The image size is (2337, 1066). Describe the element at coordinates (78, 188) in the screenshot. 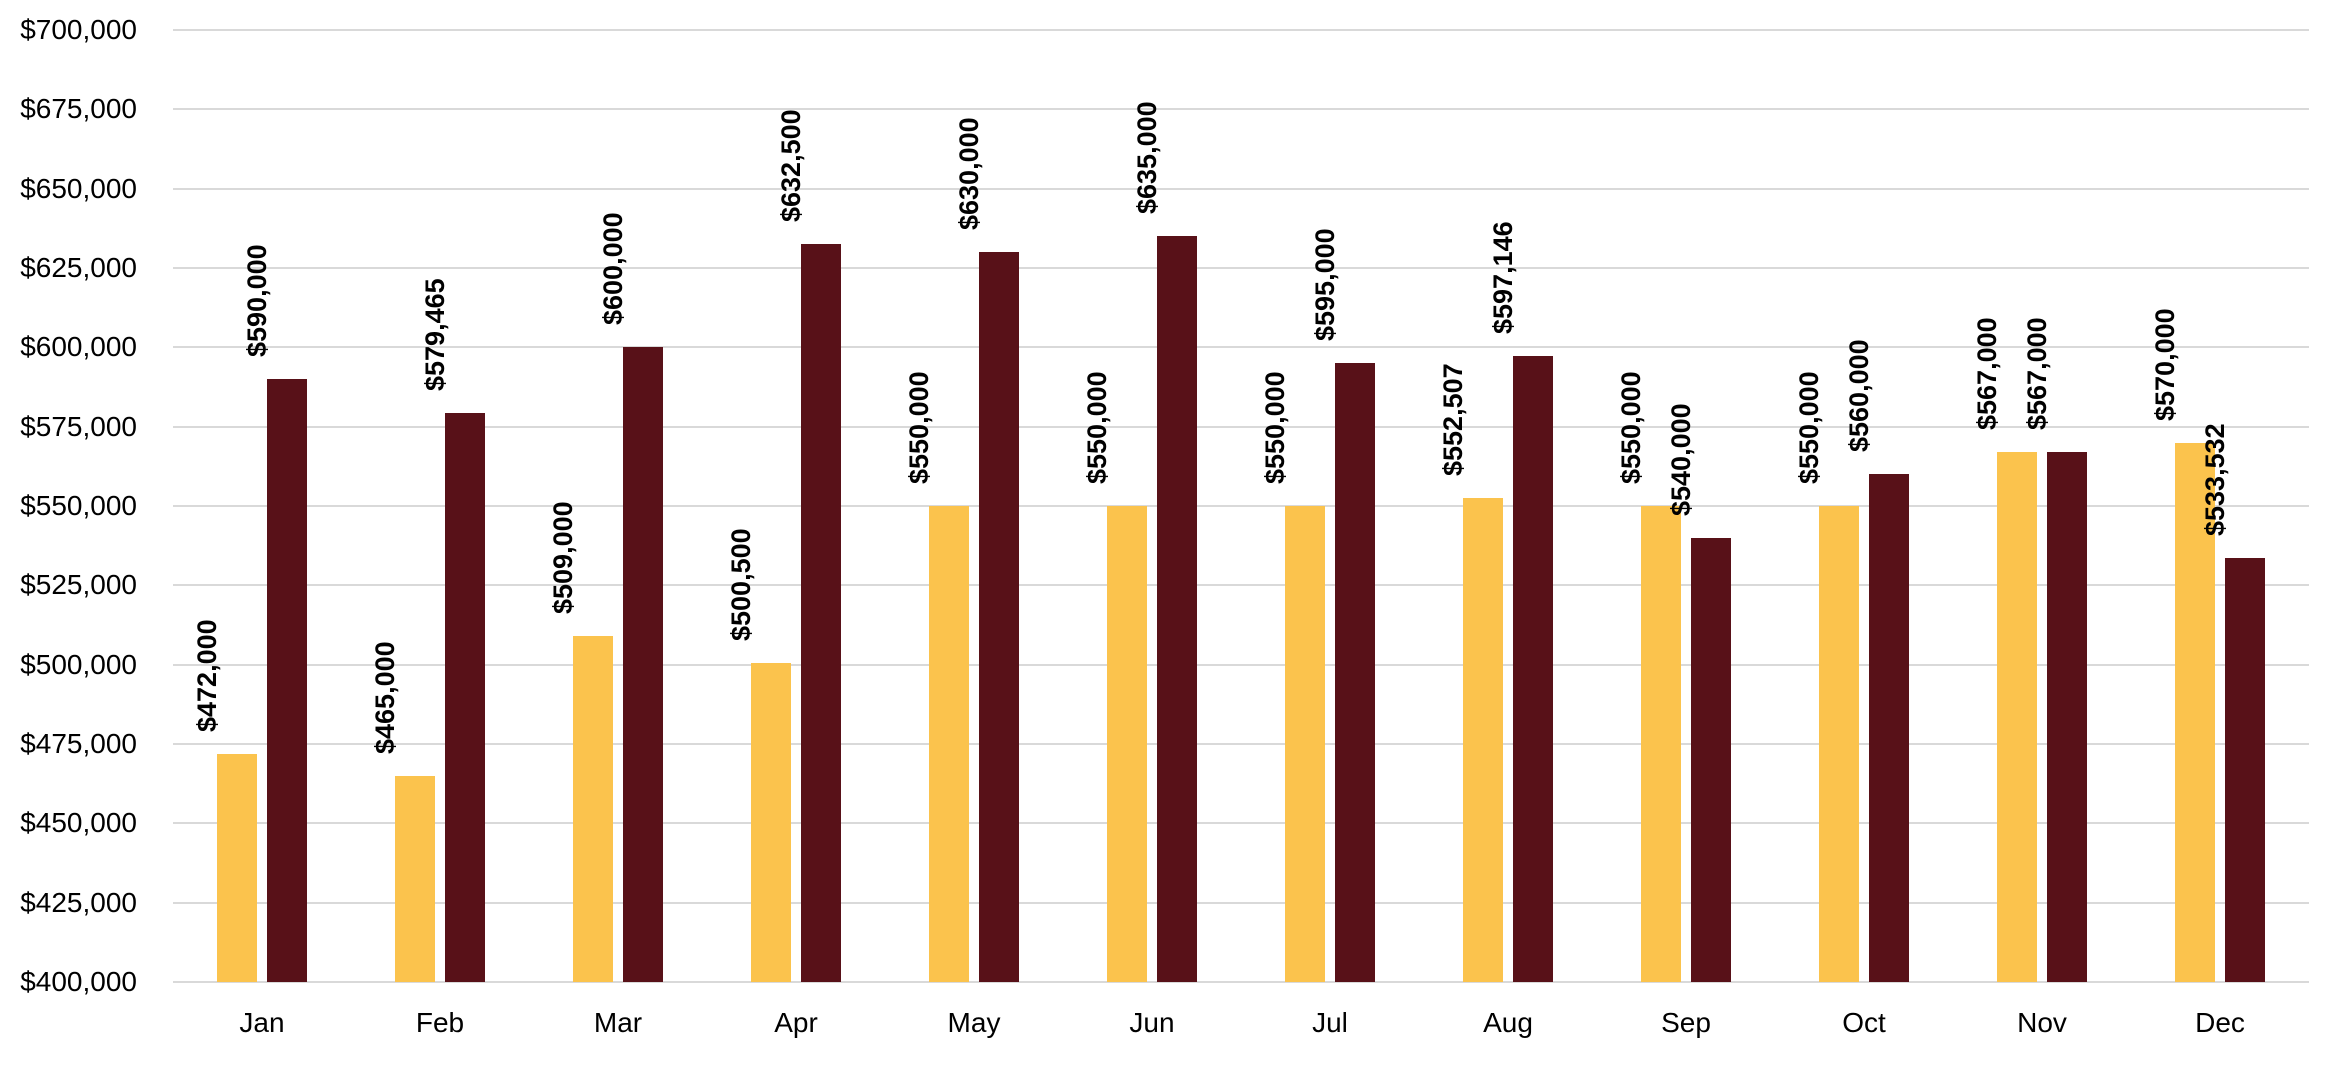

I see `y-tick-label: $650,000` at that location.